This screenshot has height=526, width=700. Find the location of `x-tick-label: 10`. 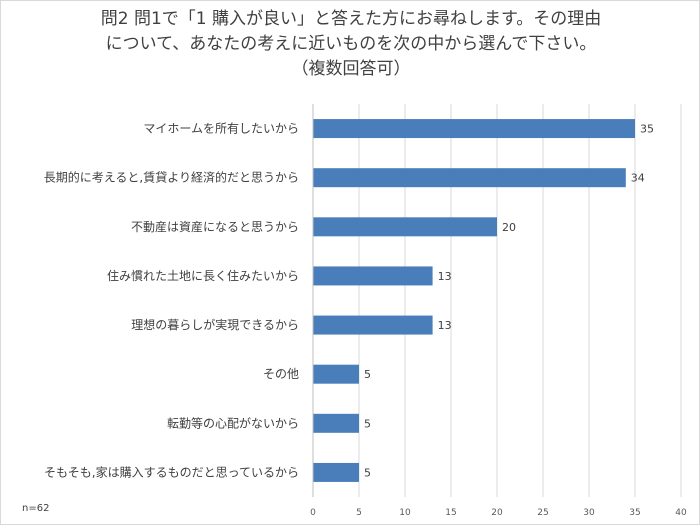

x-tick-label: 10 is located at coordinates (405, 513).